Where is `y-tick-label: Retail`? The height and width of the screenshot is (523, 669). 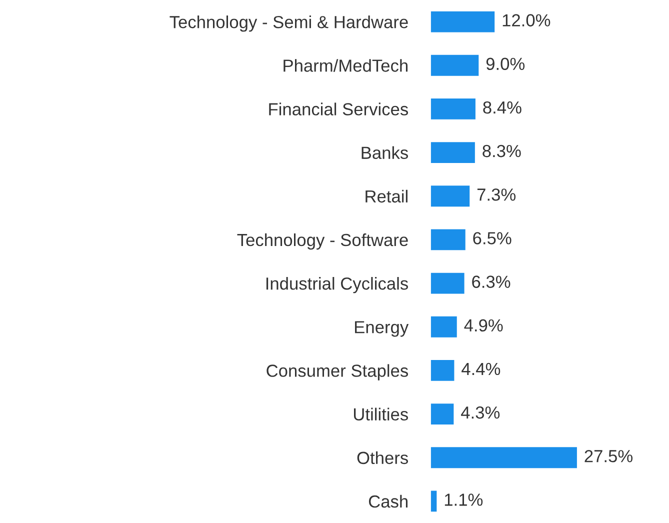
y-tick-label: Retail is located at coordinates (387, 196).